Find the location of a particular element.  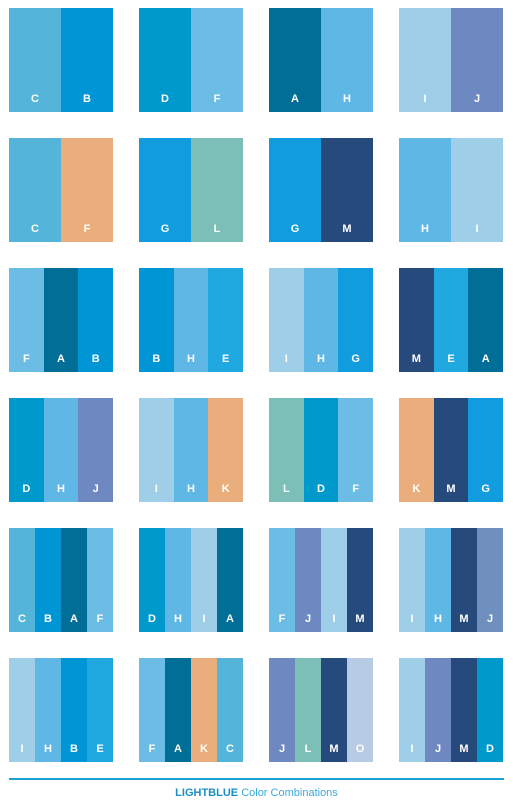

swatch-letter-label: I is located at coordinates (425, 99).